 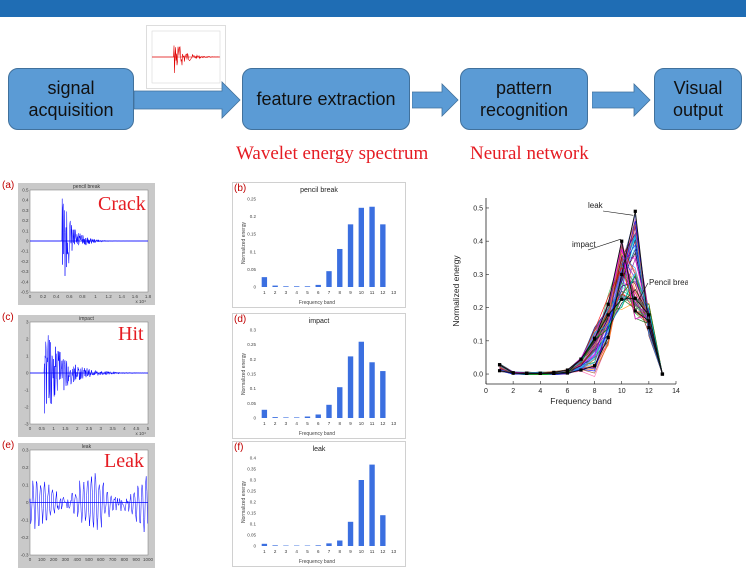 What do you see at coordinates (25, 200) in the screenshot?
I see `waveform-ytick: 0.4` at bounding box center [25, 200].